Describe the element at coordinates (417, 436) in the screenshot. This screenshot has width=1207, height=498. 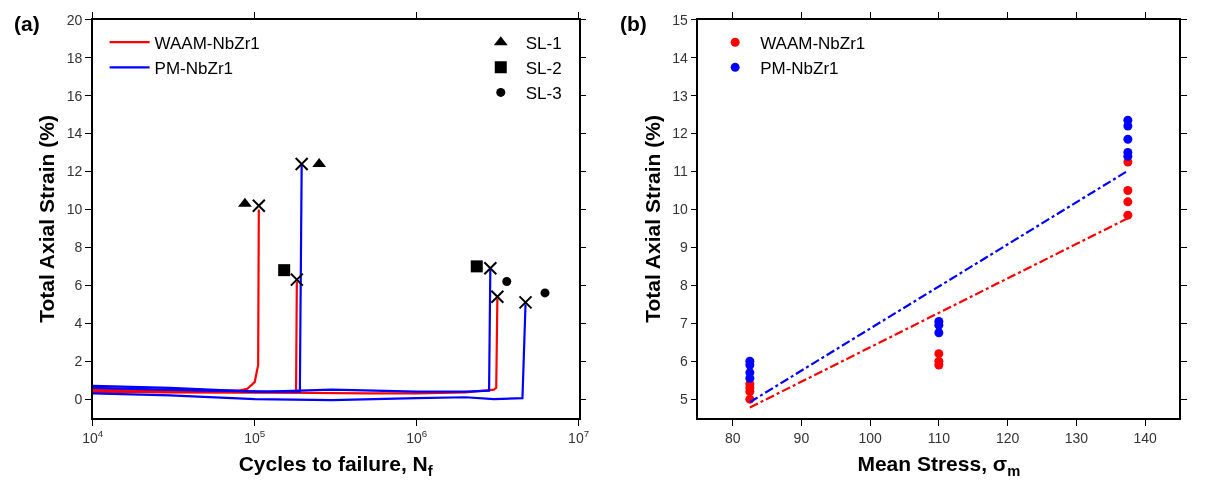
I see `x-tick-label: 10$^{6}$` at that location.